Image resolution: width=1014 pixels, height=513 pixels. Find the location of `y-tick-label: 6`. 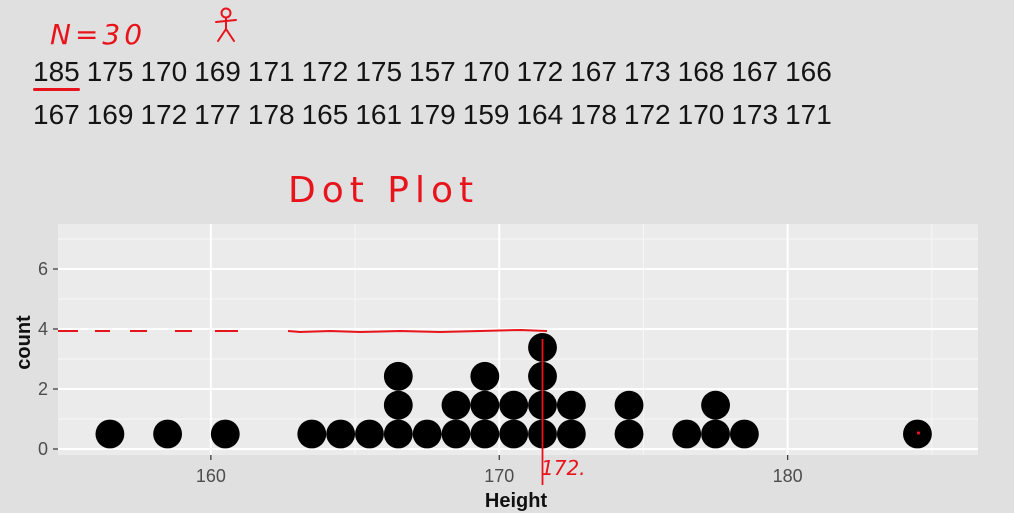

y-tick-label: 6 is located at coordinates (43, 269).